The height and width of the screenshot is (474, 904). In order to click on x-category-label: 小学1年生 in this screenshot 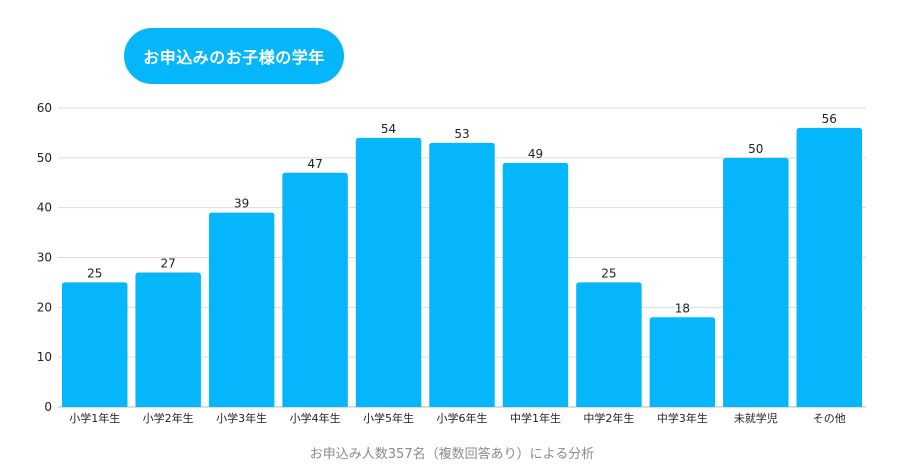, I will do `click(94, 418)`.